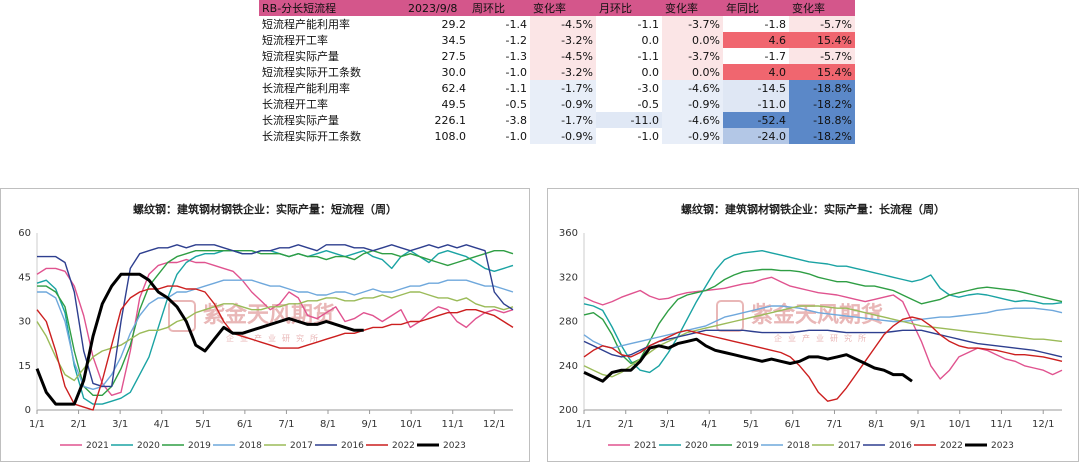 Image resolution: width=1080 pixels, height=463 pixels. What do you see at coordinates (756, 72) in the screenshot?
I see `table-cell: 4.0` at bounding box center [756, 72].